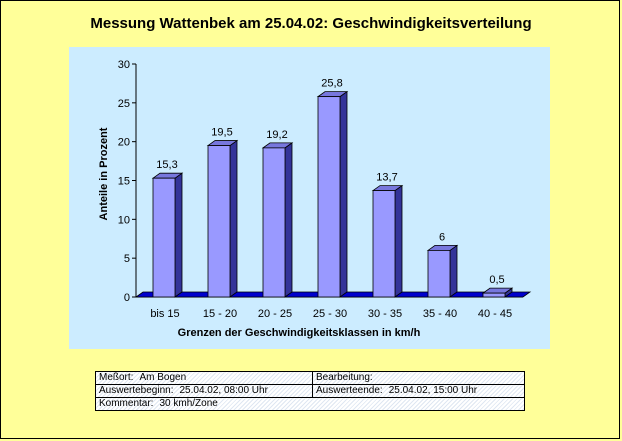  Describe the element at coordinates (440, 314) in the screenshot. I see `x-tick-label: 35 - 40` at that location.